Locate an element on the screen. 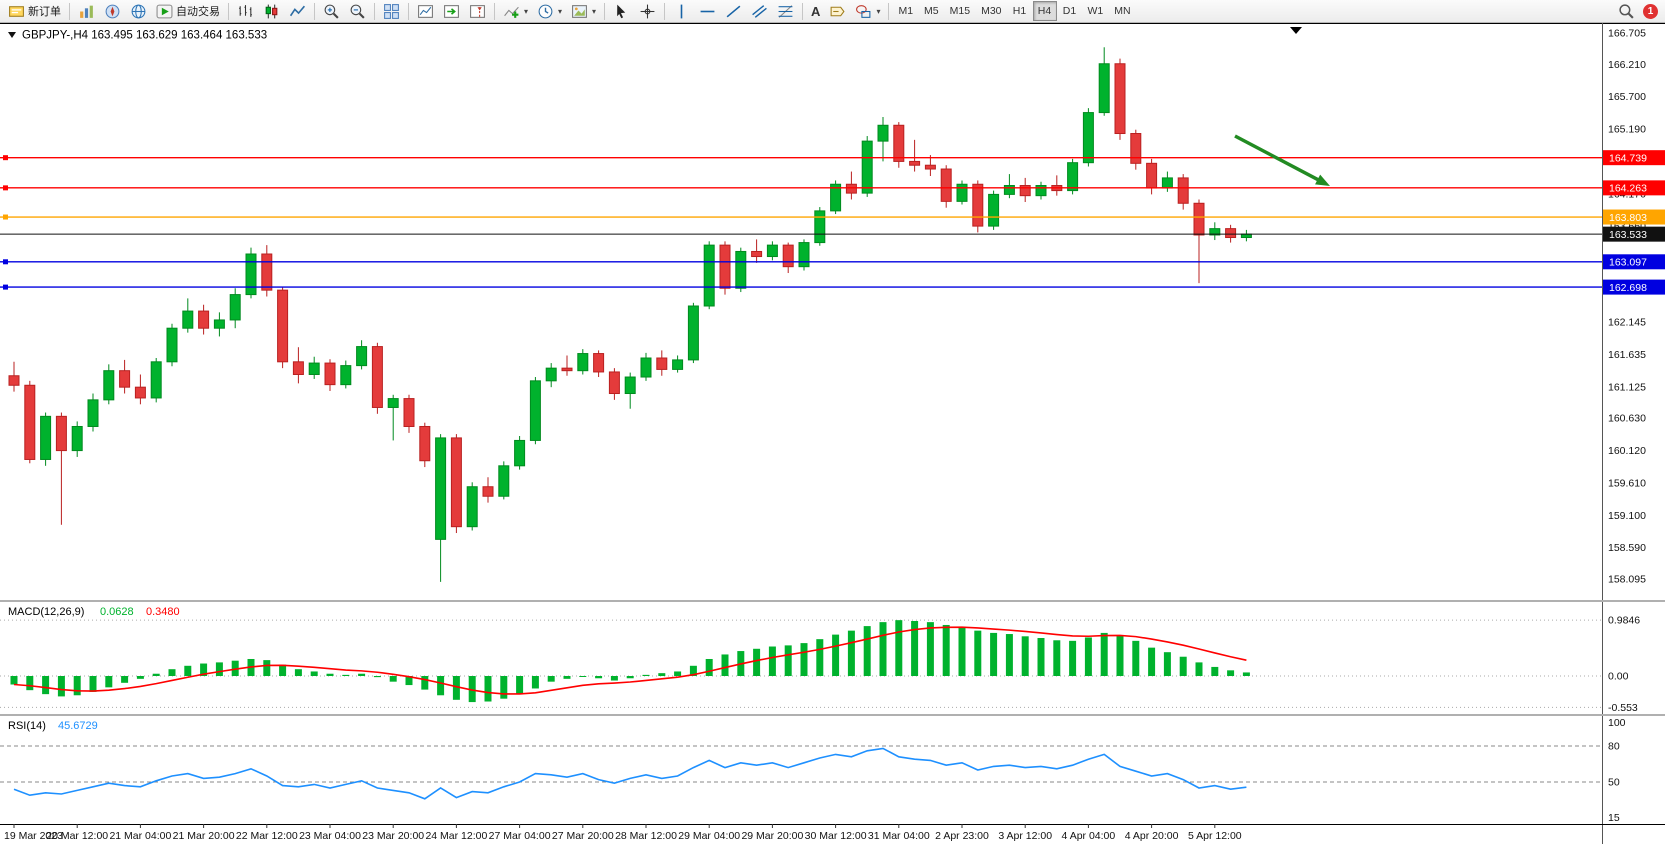  auto-scroll-button is located at coordinates (451, 11).